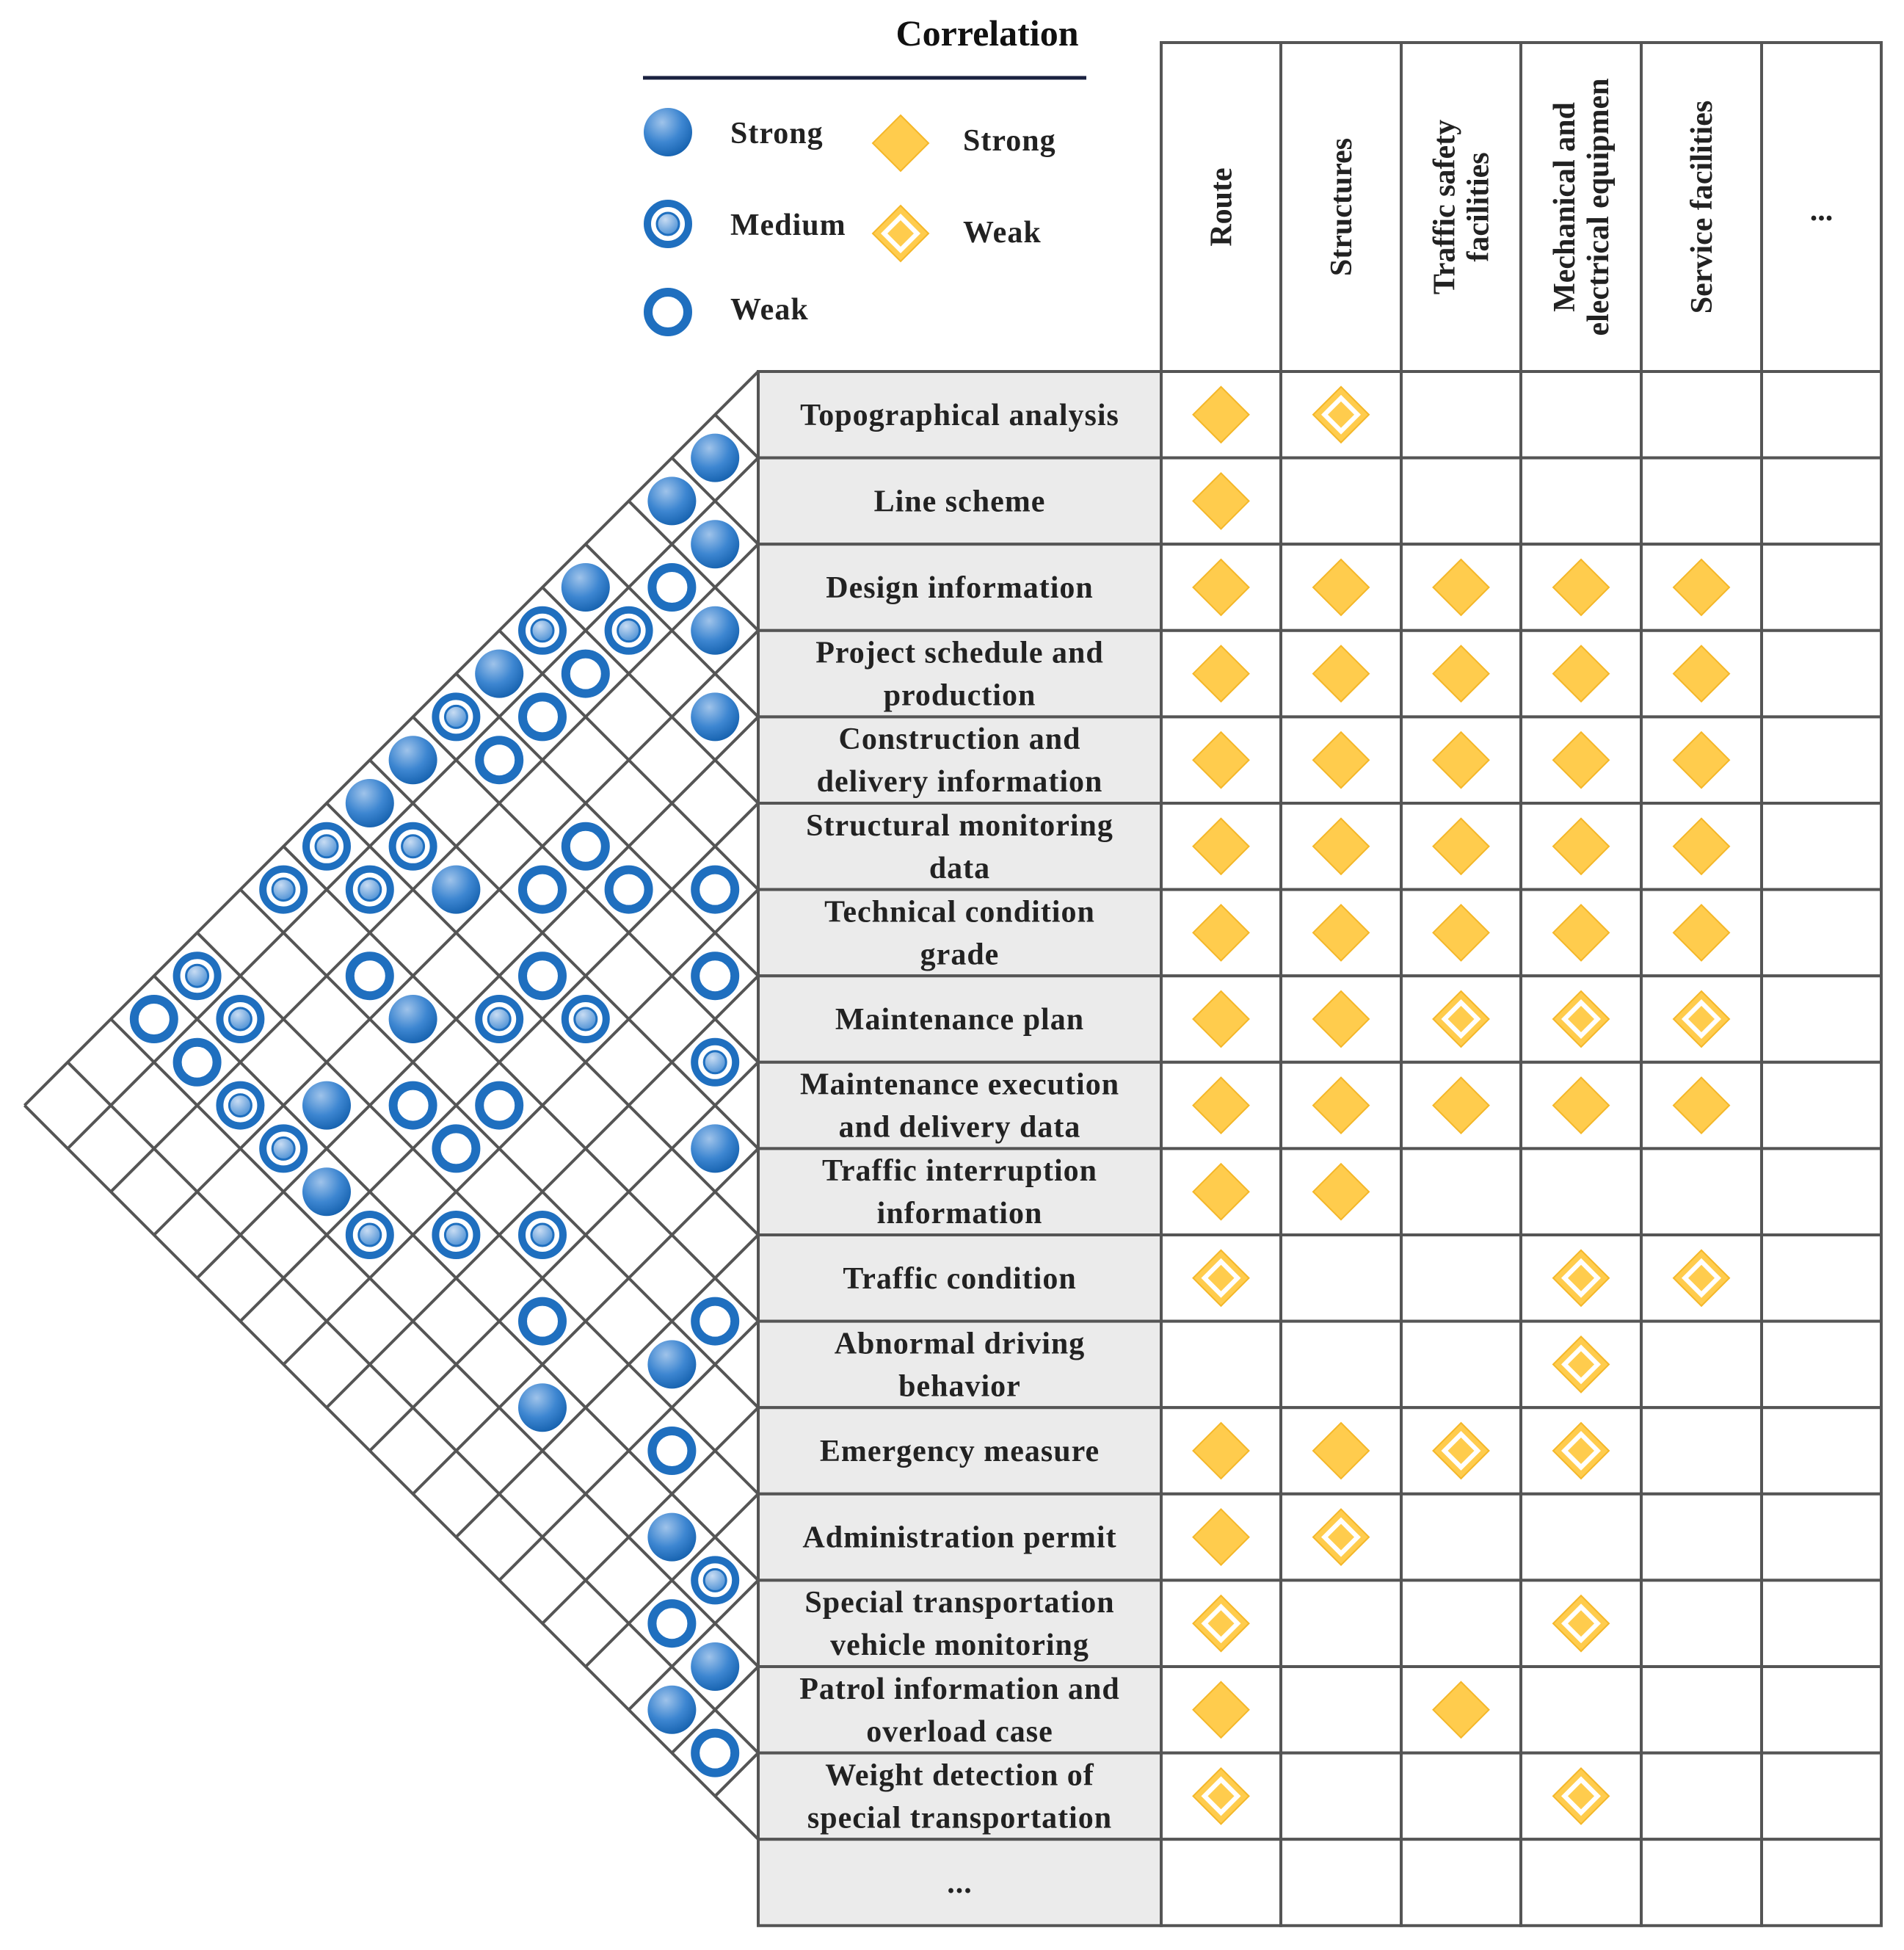 This screenshot has height=1950, width=1904. I want to click on row-label: Topographical analysis, so click(960, 415).